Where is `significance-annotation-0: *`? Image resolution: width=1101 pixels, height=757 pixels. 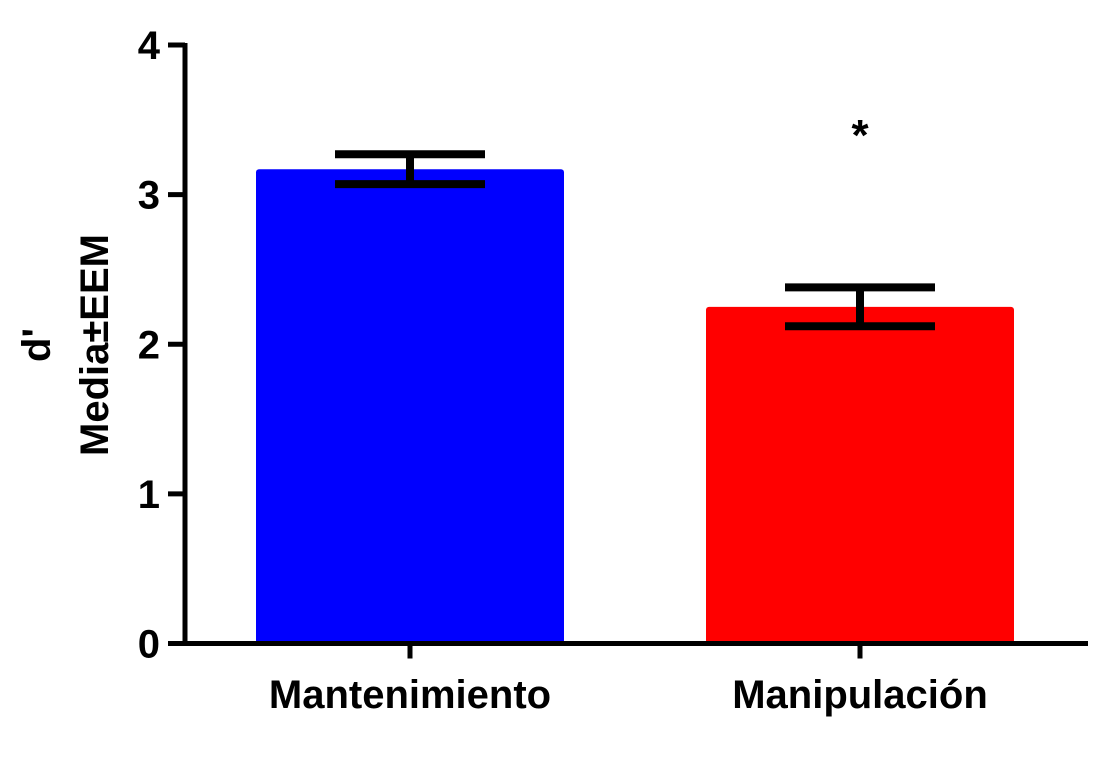
significance-annotation-0: * is located at coordinates (860, 135).